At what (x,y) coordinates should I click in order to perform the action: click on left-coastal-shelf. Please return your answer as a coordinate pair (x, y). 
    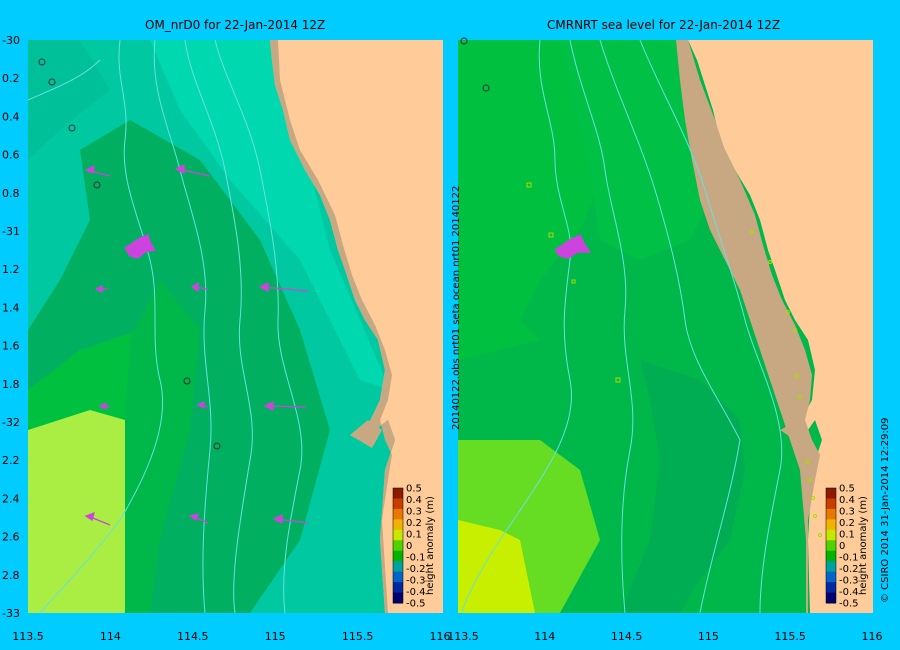
    Looking at the image, I should click on (332, 326).